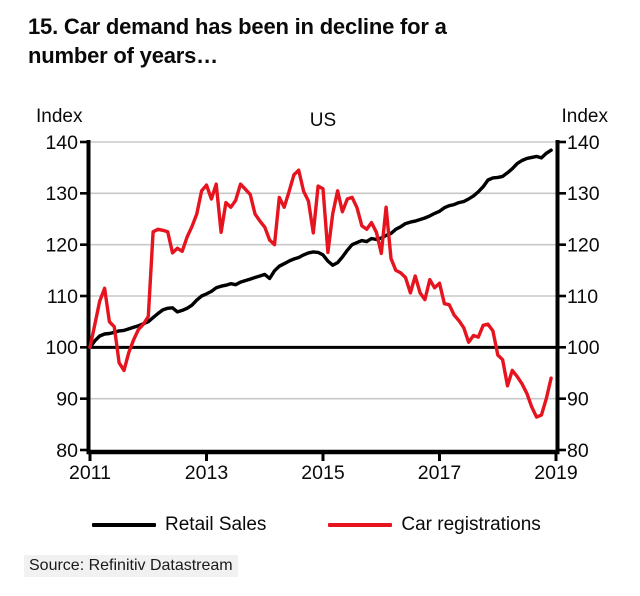 This screenshot has width=640, height=596. I want to click on y-tick-label-right-130: 130, so click(583, 194).